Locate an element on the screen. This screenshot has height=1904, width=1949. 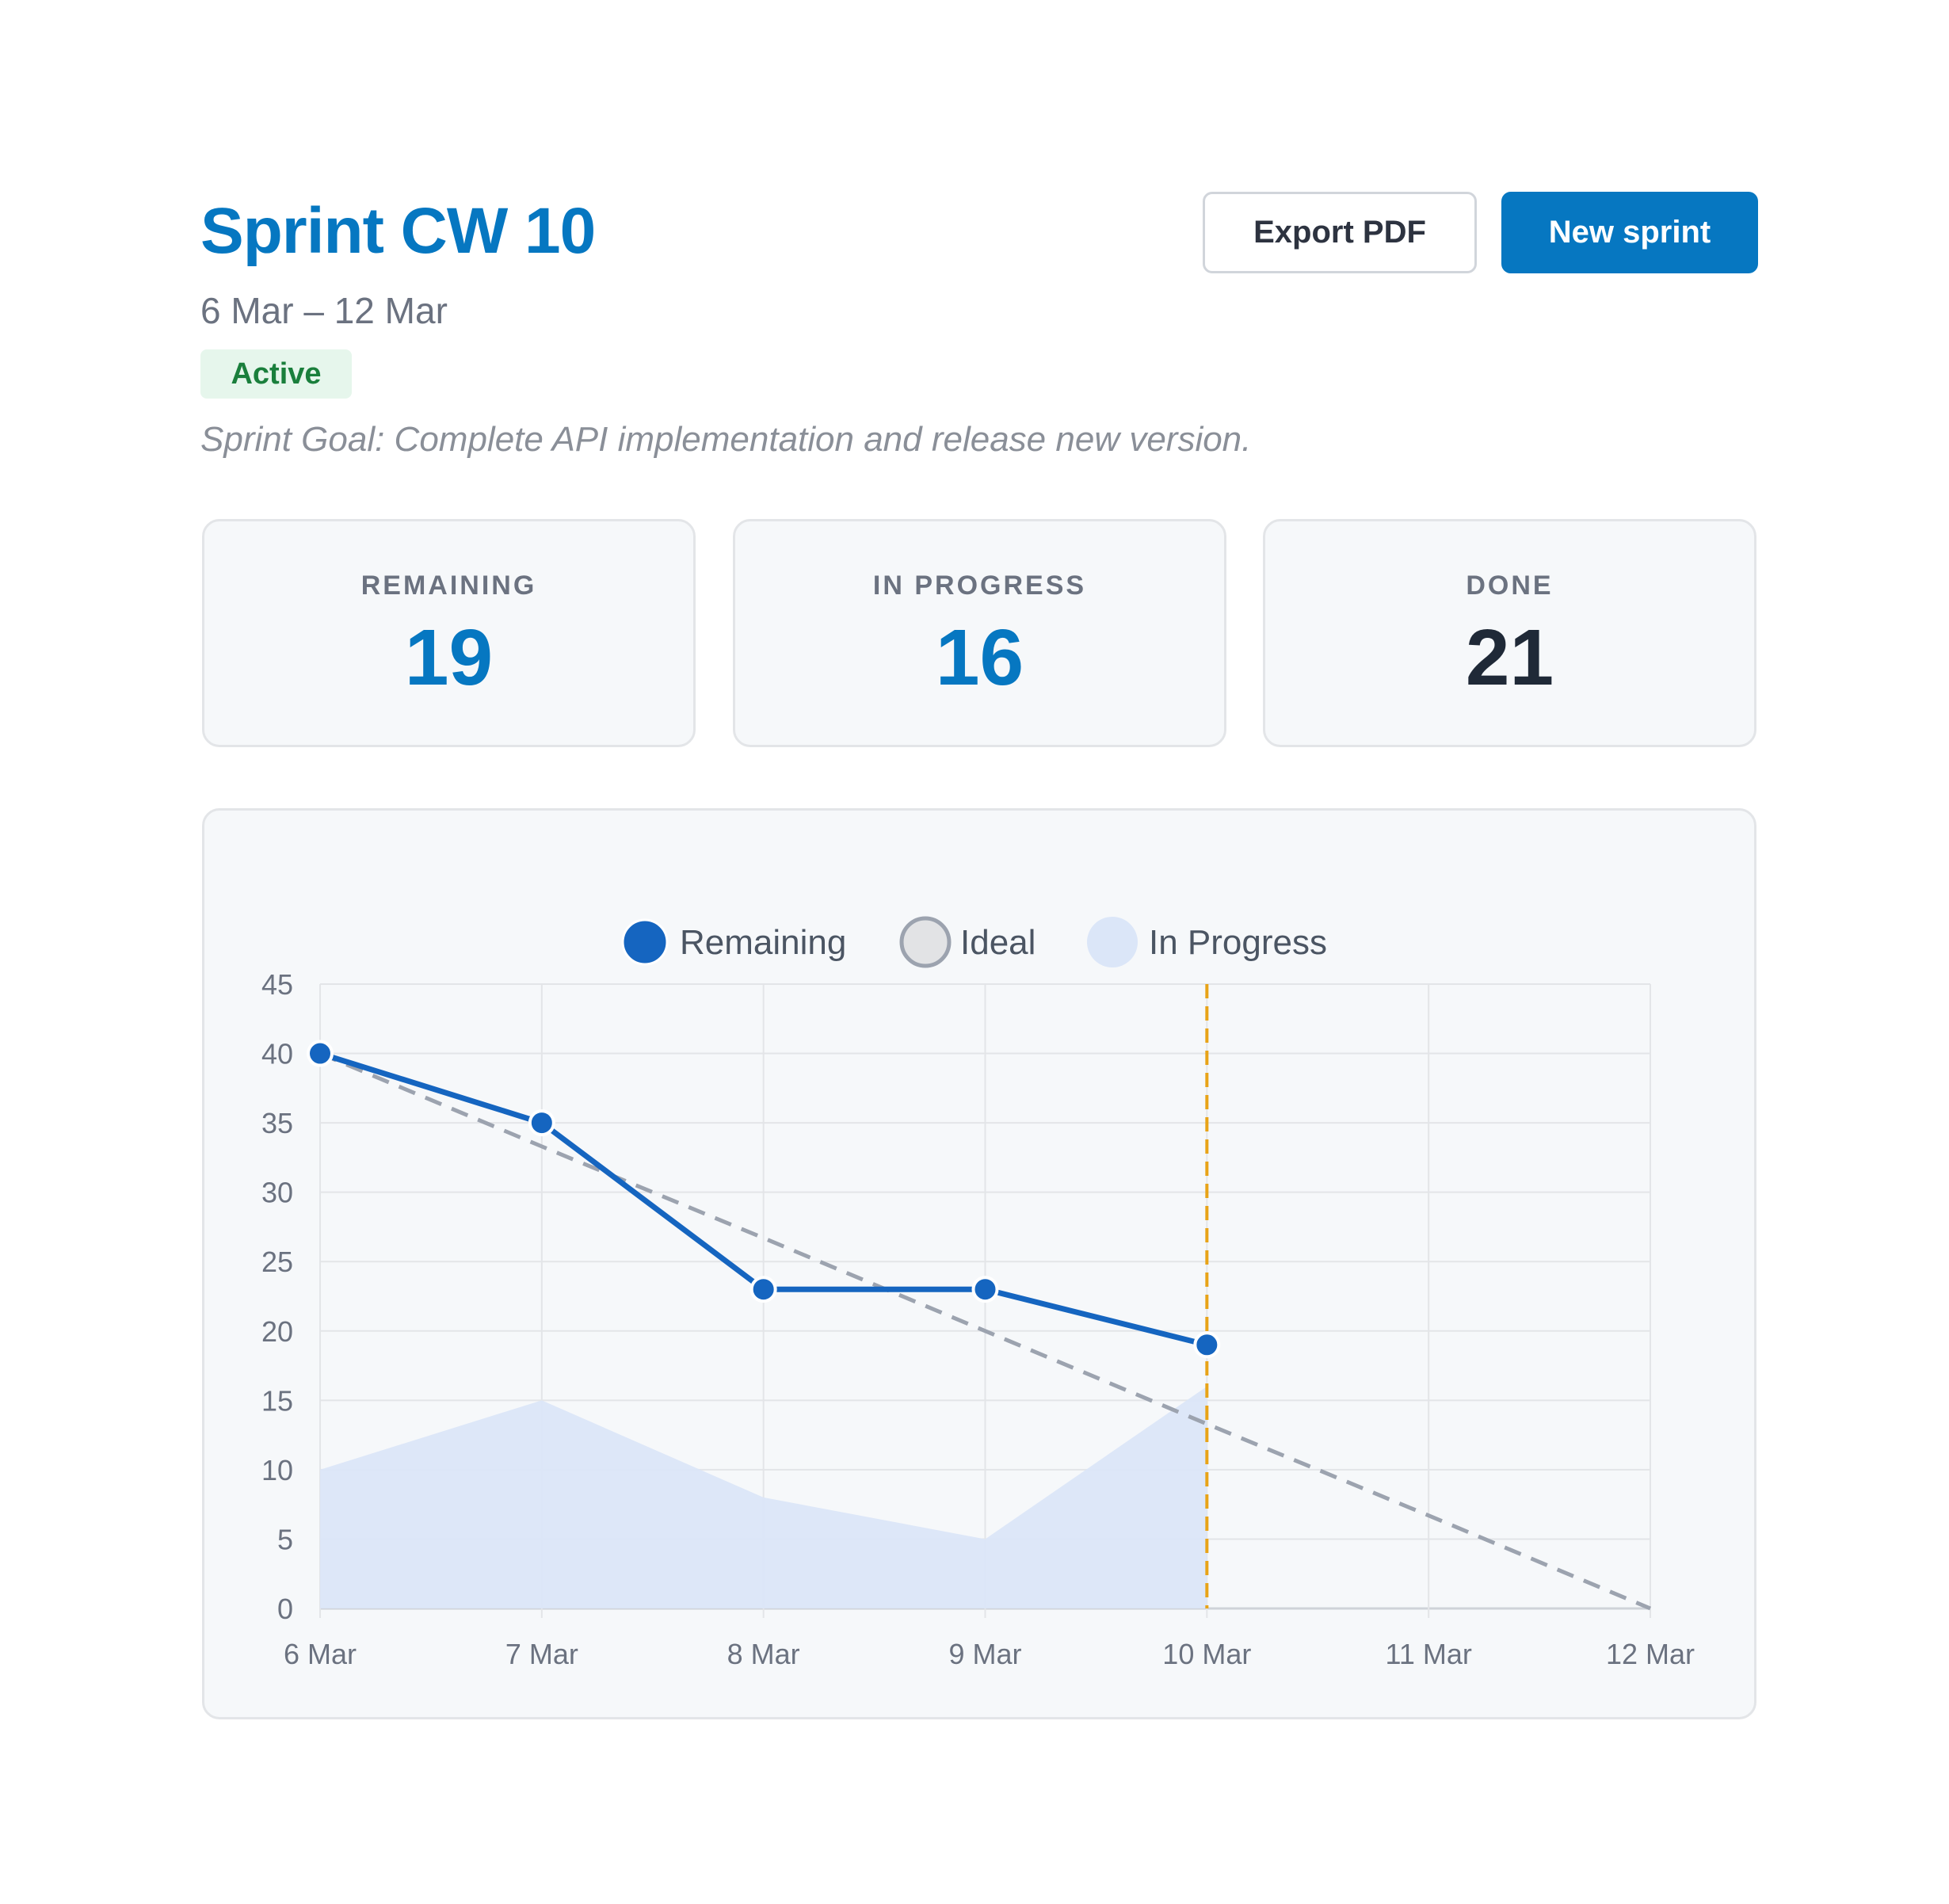
x-tick-label: 10 Mar is located at coordinates (1206, 1654).